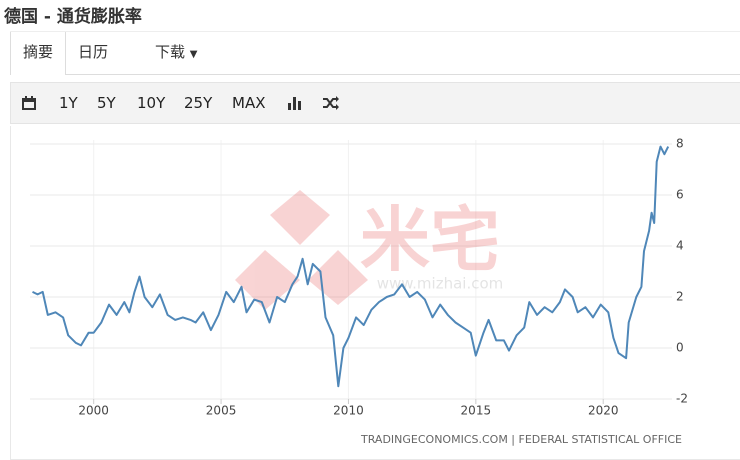  What do you see at coordinates (301, 250) in the screenshot?
I see `watermark-logo` at bounding box center [301, 250].